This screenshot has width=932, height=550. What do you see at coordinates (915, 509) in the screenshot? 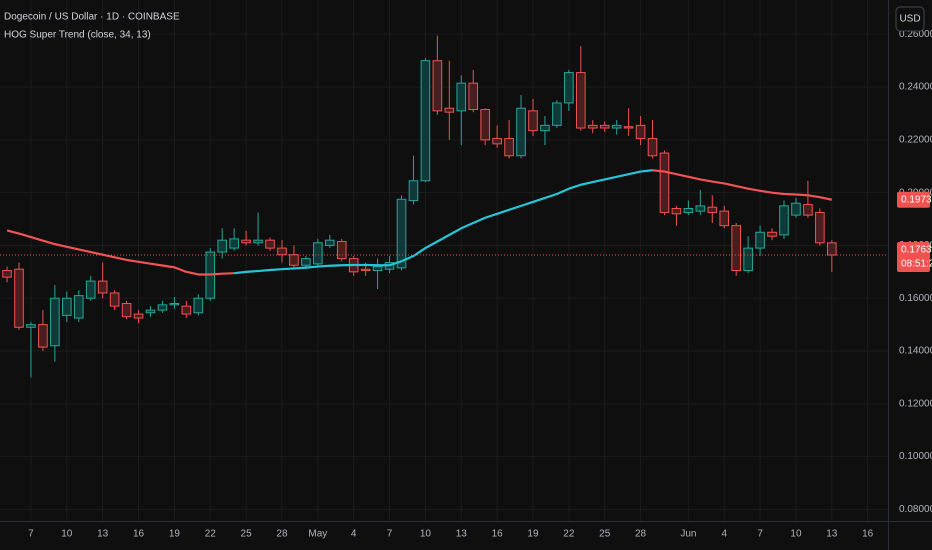
I see `y-tick-label: 0.08000` at bounding box center [915, 509].